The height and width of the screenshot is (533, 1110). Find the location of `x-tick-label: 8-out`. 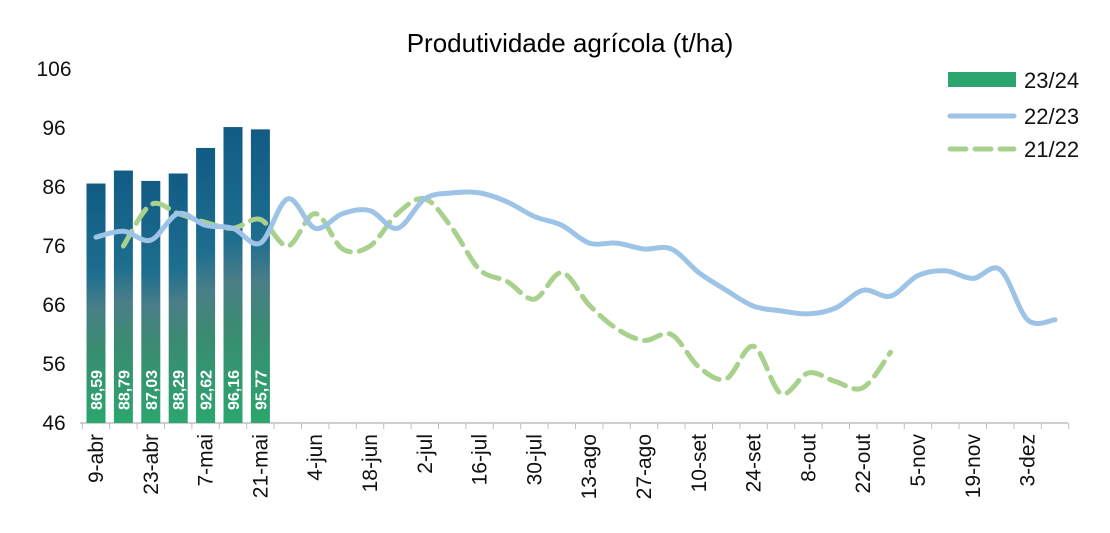

x-tick-label: 8-out is located at coordinates (808, 458).